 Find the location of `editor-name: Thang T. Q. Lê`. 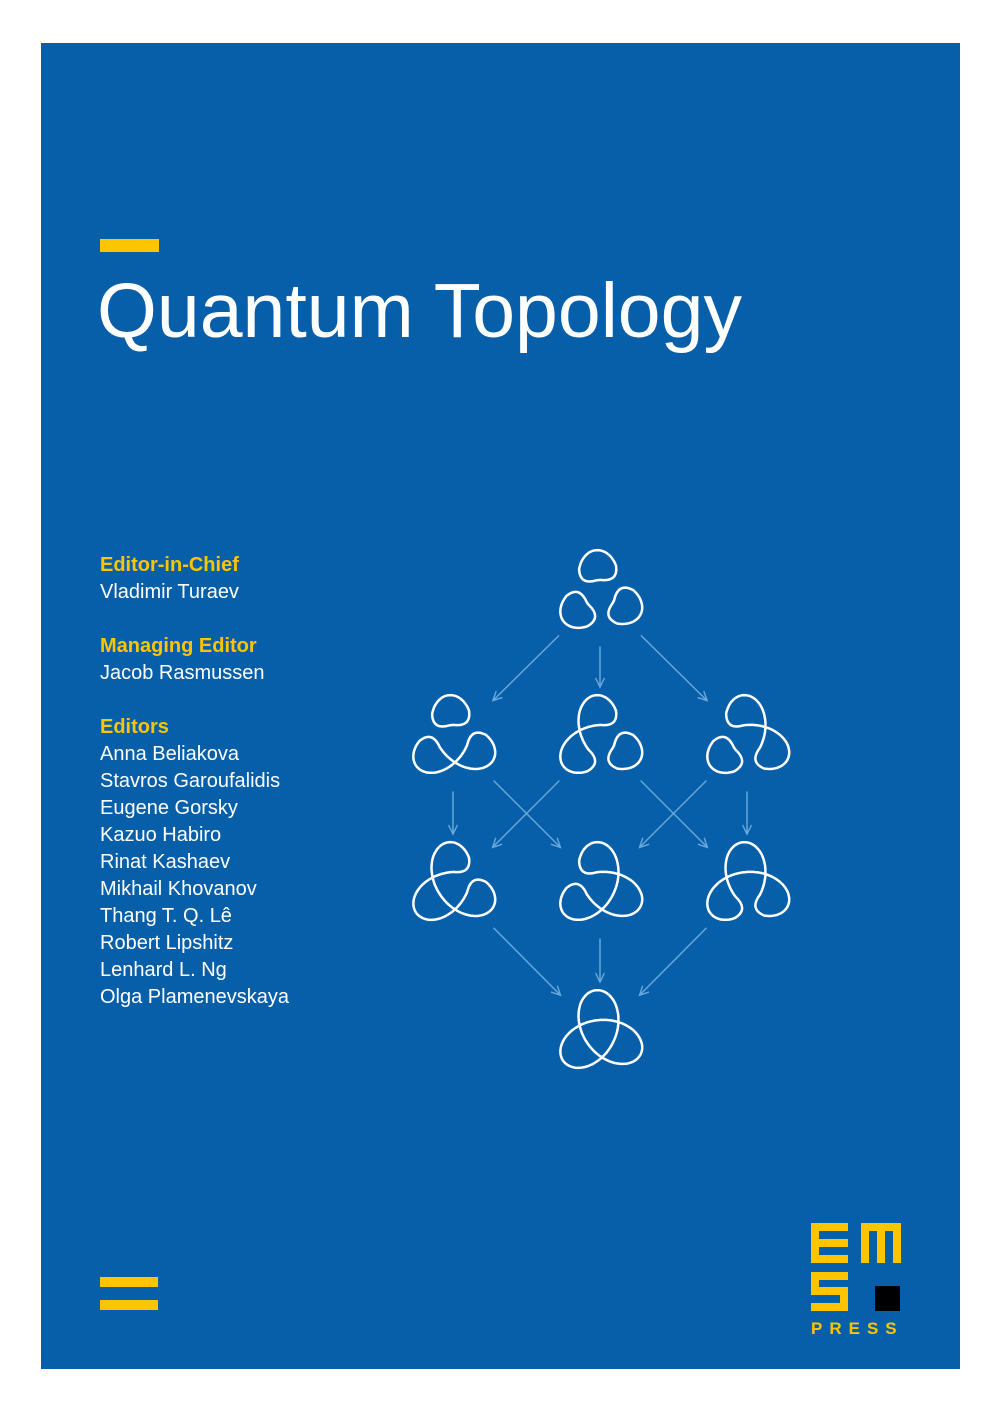

editor-name: Thang T. Q. Lê is located at coordinates (166, 916).